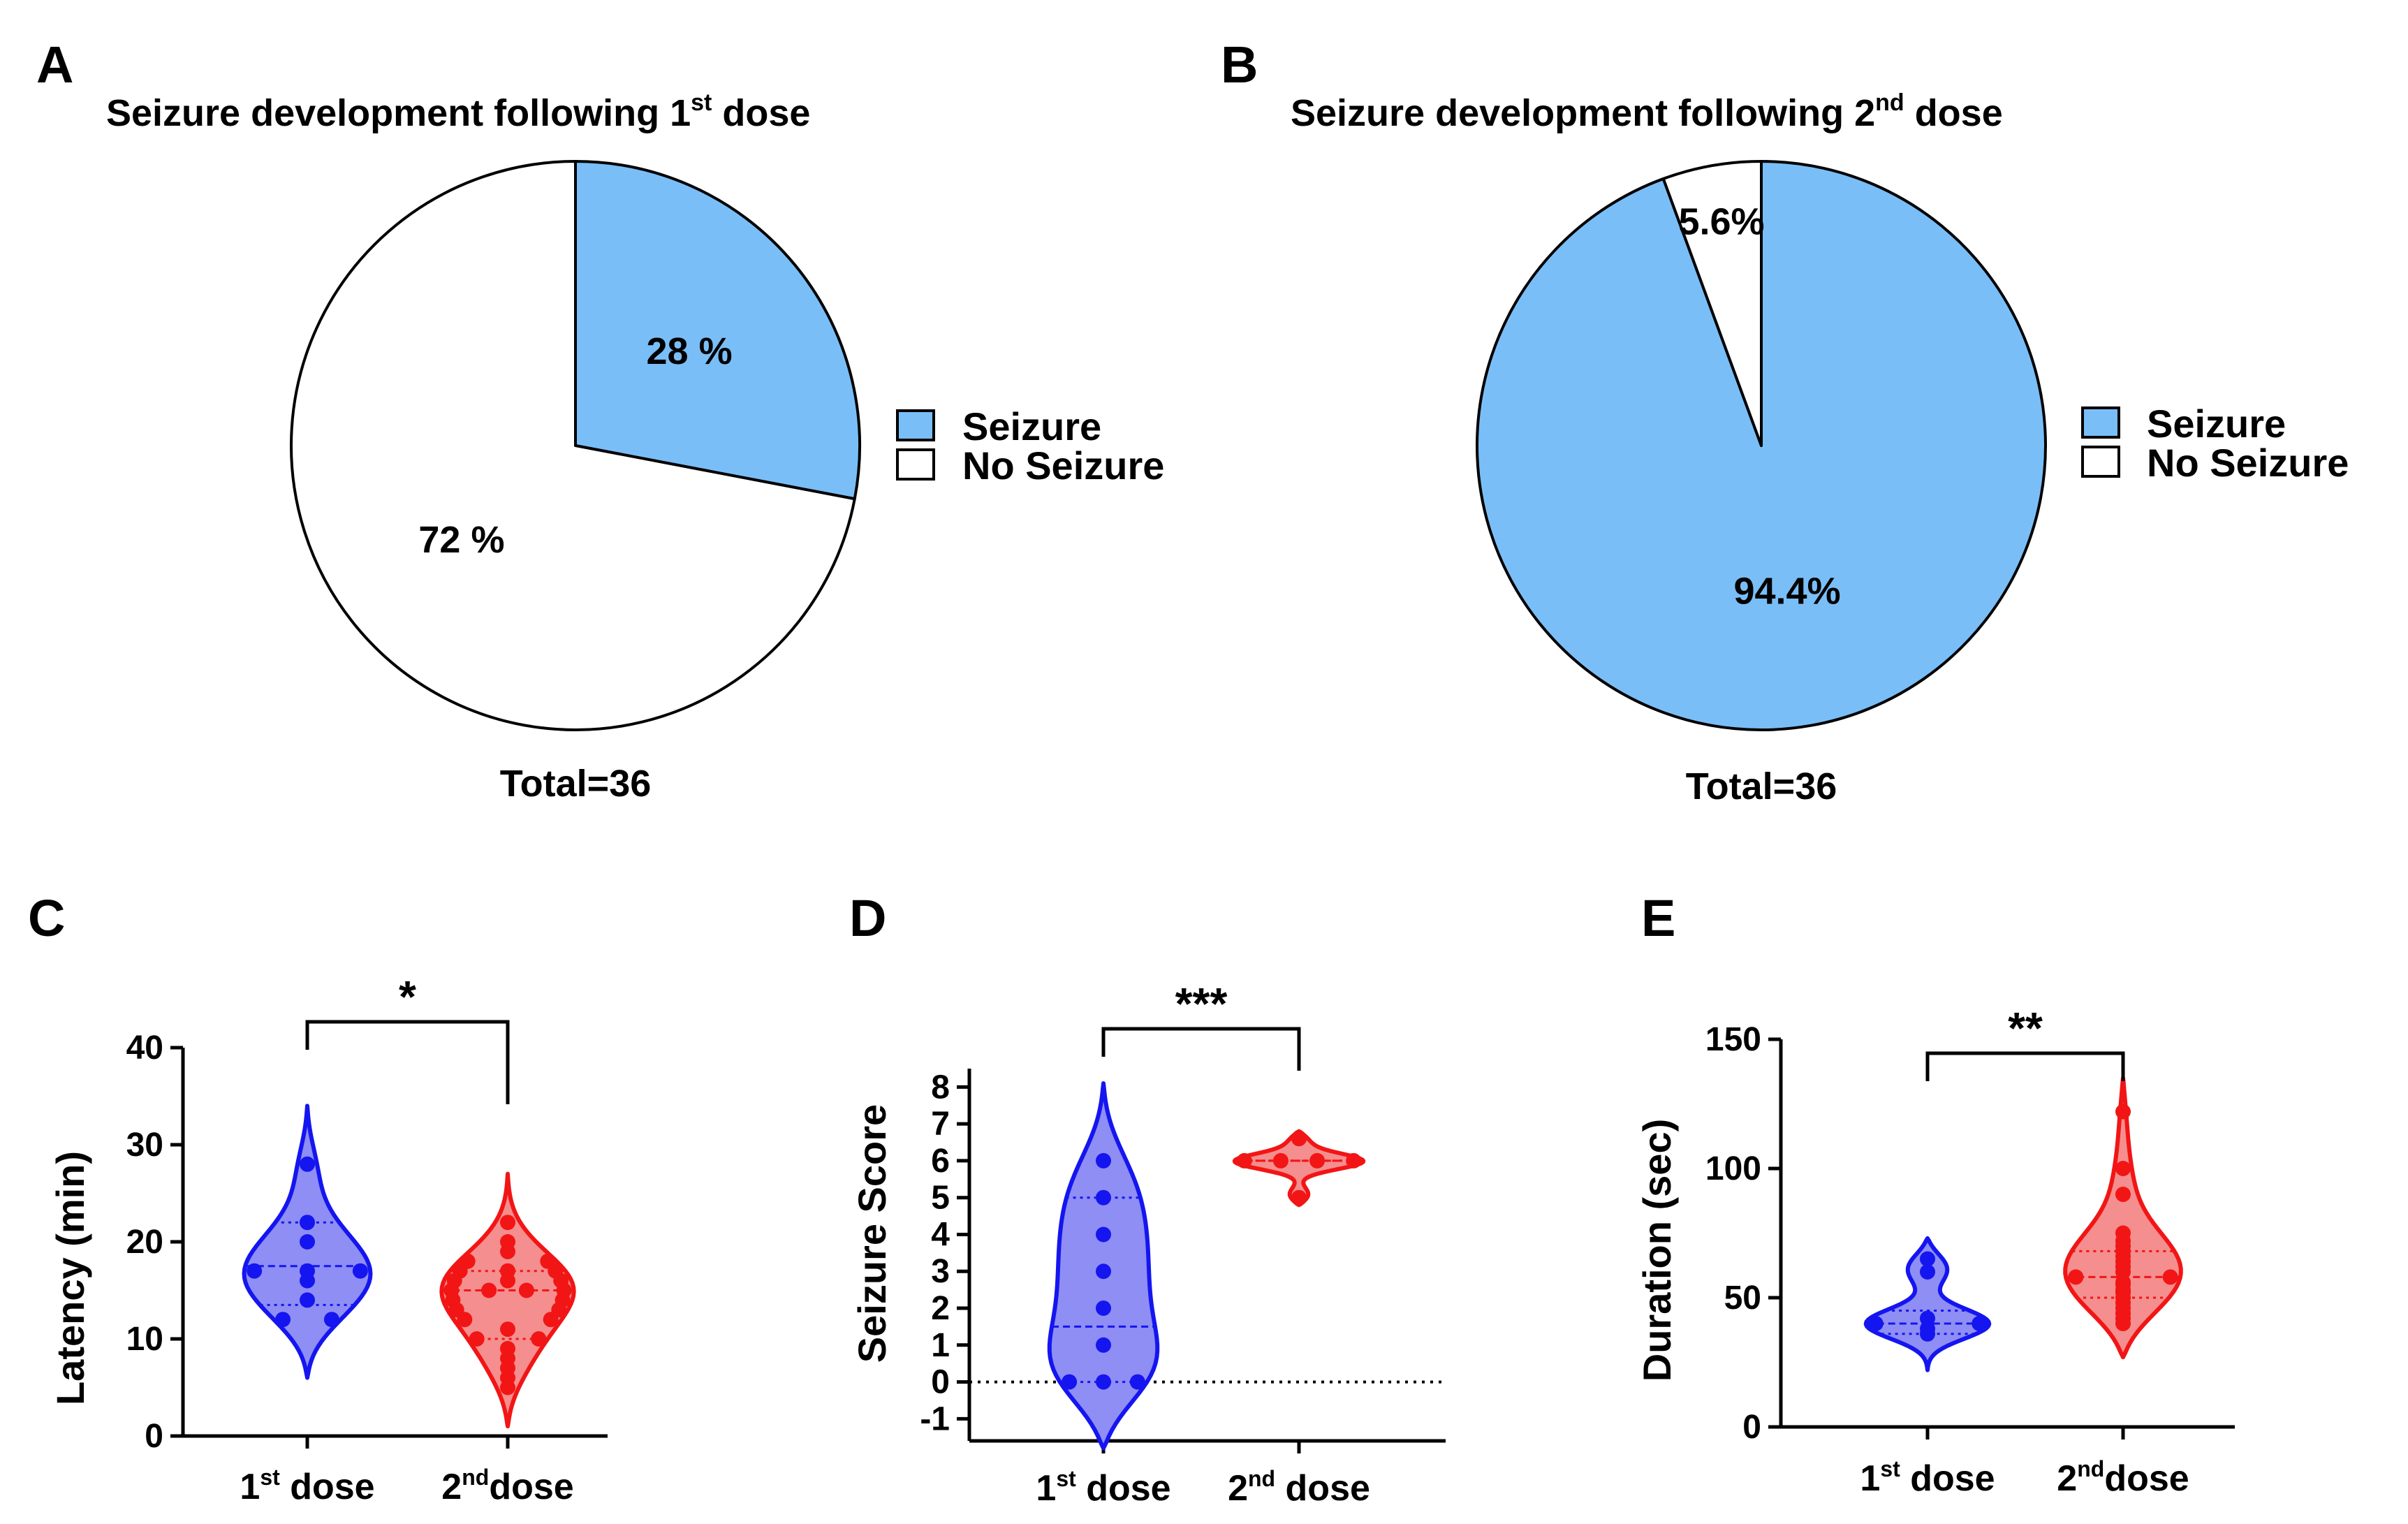 This screenshot has height=1524, width=2408. I want to click on legend-b-seizure-label: Seizure, so click(2216, 424).